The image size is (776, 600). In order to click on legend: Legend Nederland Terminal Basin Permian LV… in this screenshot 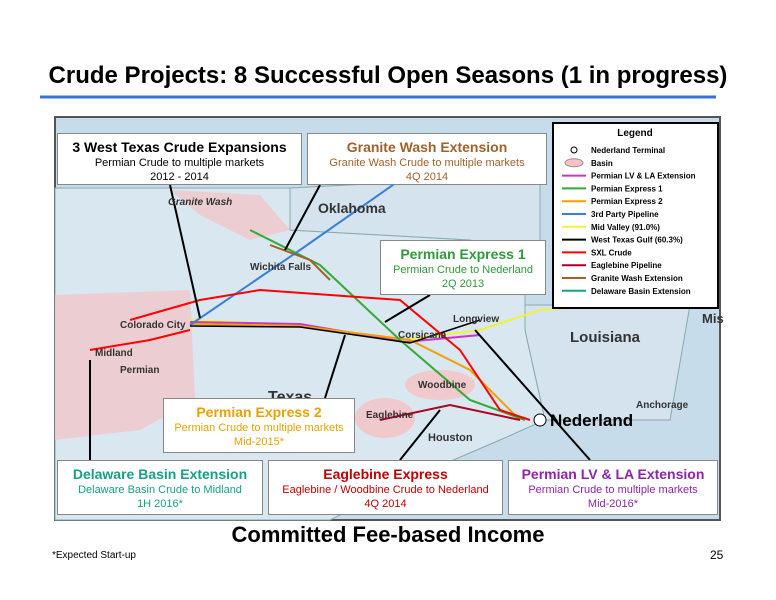, I will do `click(635, 215)`.